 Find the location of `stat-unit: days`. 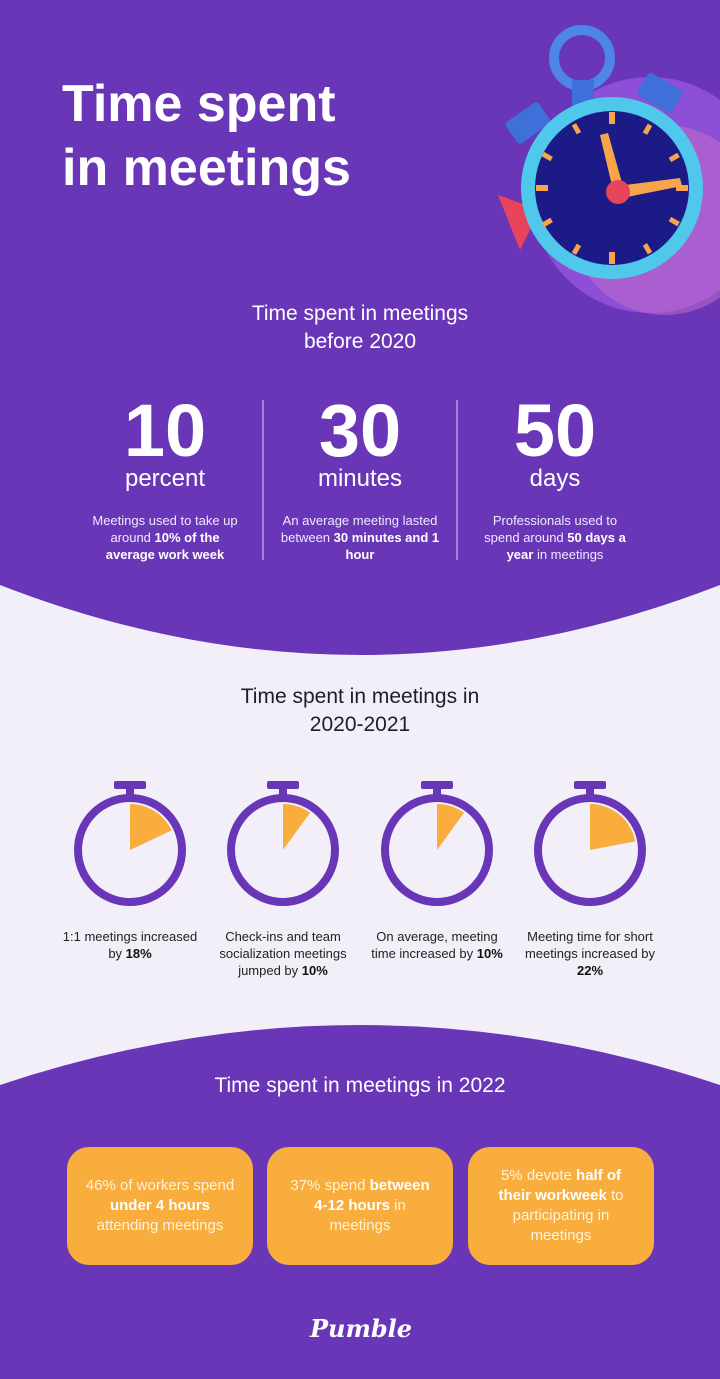

stat-unit: days is located at coordinates (555, 478).